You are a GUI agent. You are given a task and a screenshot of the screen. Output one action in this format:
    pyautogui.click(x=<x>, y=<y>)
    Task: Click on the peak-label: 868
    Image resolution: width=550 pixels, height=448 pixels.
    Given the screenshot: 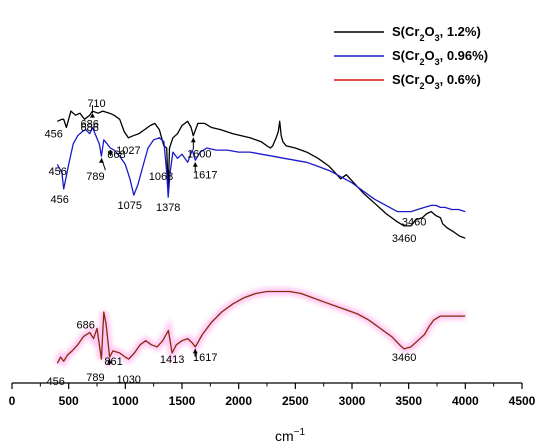 What is the action you would take?
    pyautogui.click(x=116, y=155)
    